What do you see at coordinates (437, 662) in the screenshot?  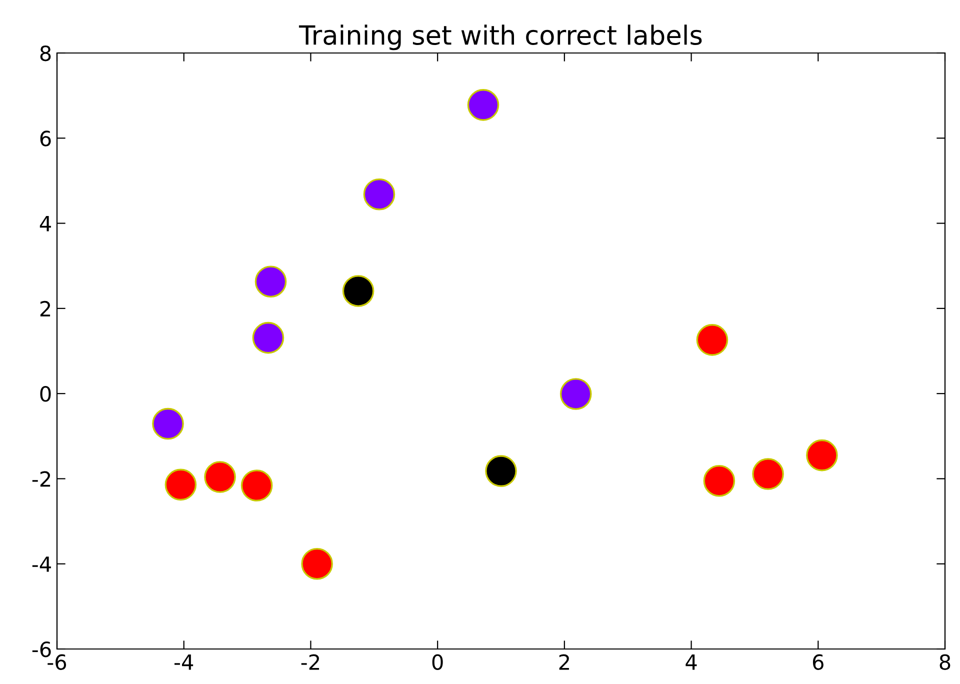 I see `x-tick-label: 0` at bounding box center [437, 662].